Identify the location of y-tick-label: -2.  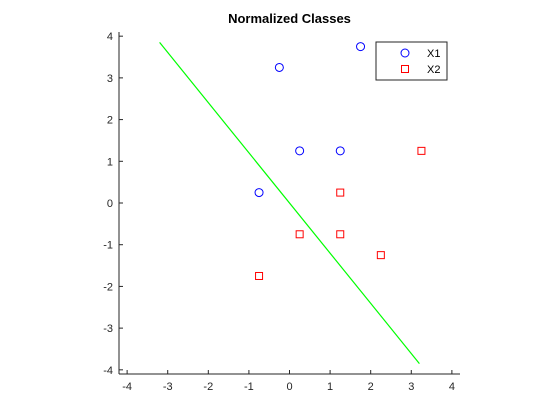
(108, 287).